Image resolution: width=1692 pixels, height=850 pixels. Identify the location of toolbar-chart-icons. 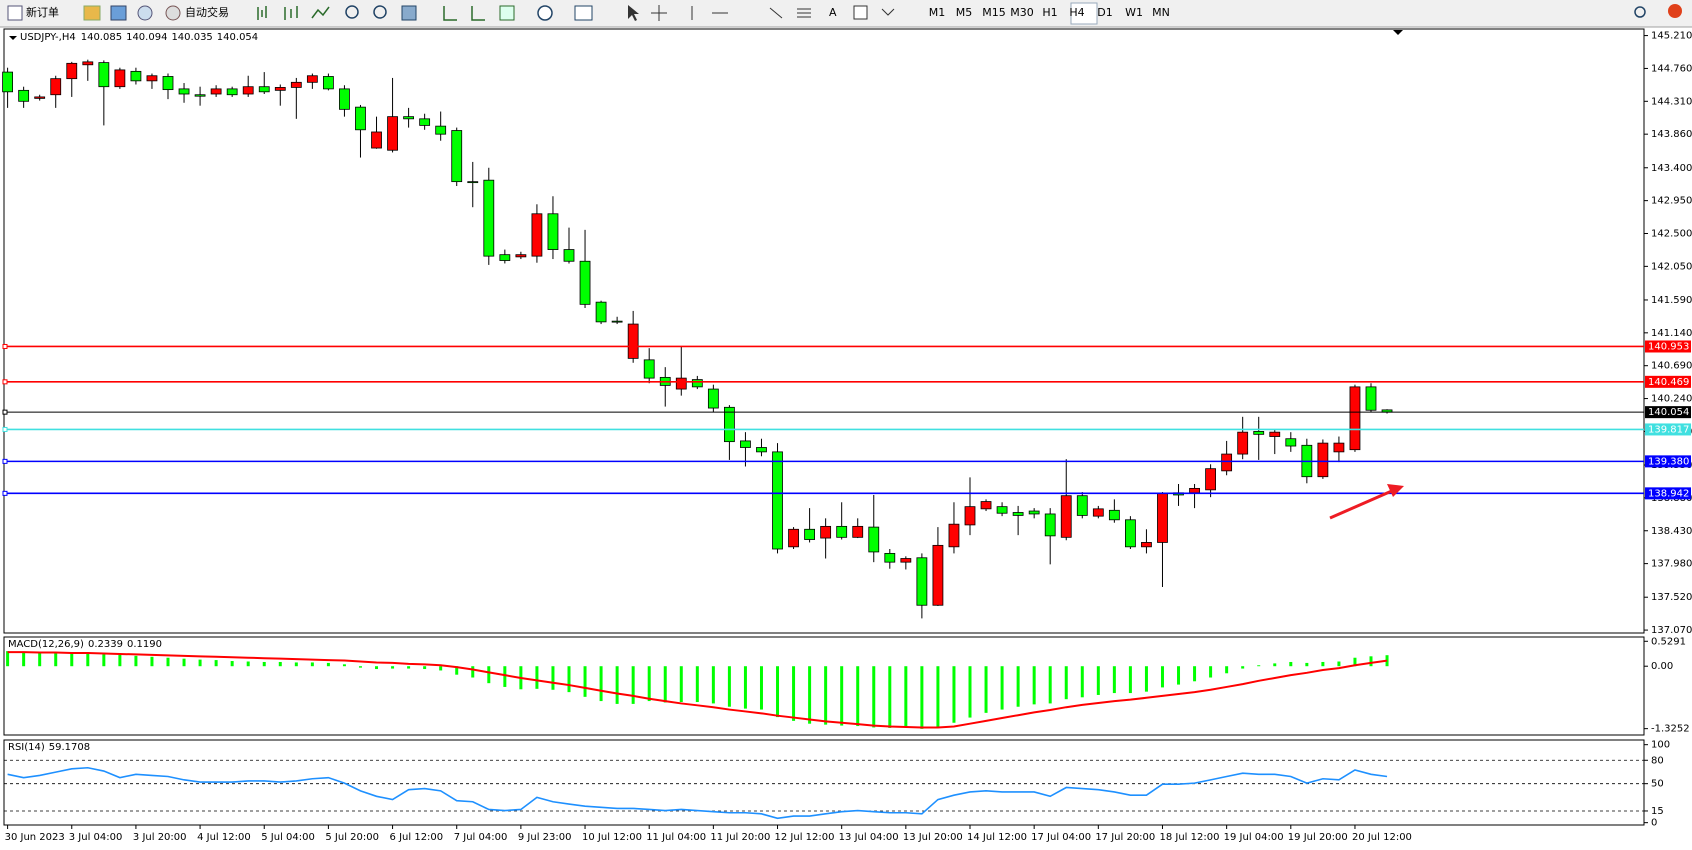
(293, 13).